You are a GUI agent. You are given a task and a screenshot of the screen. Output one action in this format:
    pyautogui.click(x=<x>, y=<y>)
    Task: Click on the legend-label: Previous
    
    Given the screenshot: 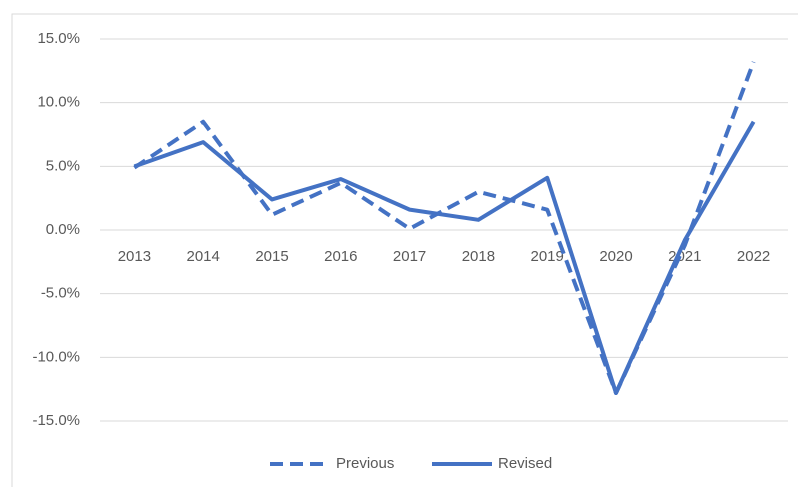 What is the action you would take?
    pyautogui.click(x=365, y=463)
    